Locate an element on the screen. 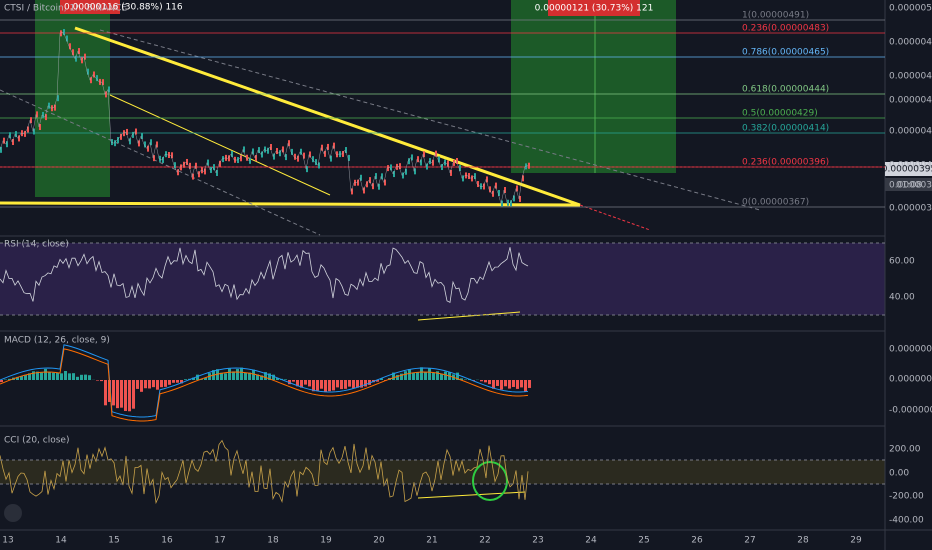 Image resolution: width=932 pixels, height=550 pixels. trade-box-label: 0.00000121 (30.73%) 121 is located at coordinates (594, 9).